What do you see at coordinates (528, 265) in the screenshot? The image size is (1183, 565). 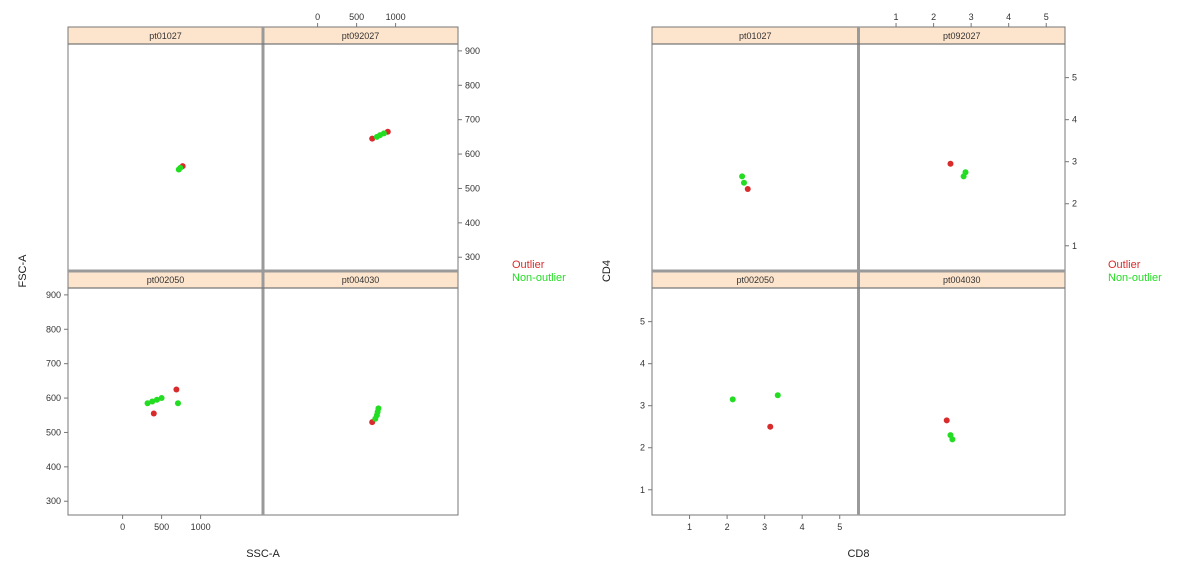 I see `chart1-legend-outlier: Outlier` at bounding box center [528, 265].